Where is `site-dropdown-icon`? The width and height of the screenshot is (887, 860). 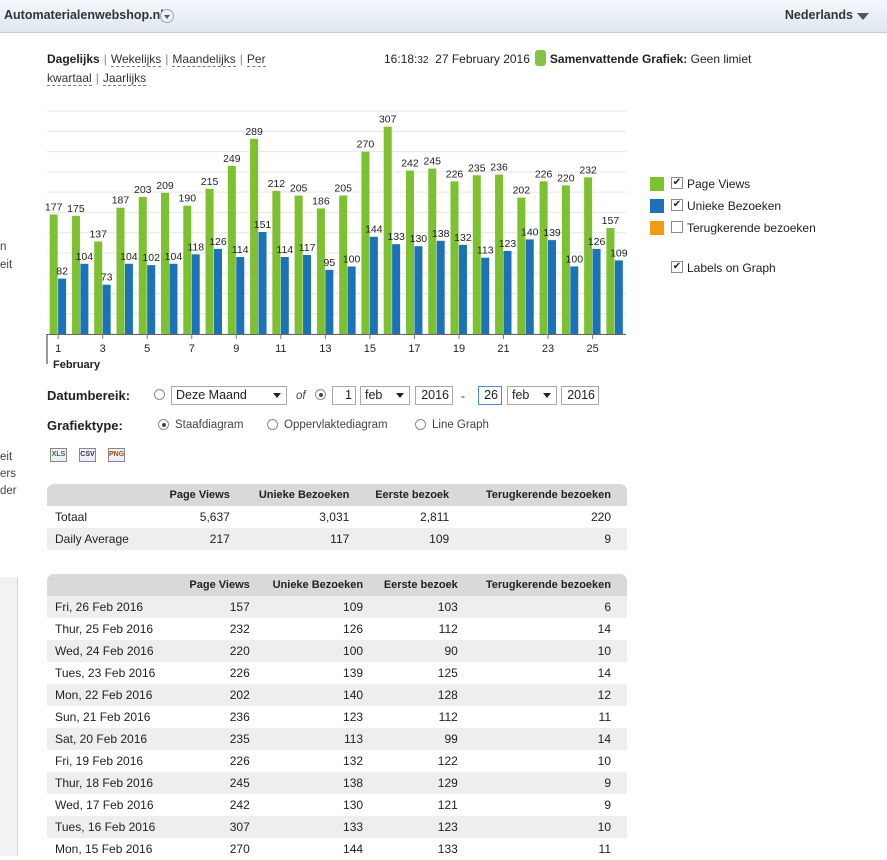
site-dropdown-icon is located at coordinates (167, 16).